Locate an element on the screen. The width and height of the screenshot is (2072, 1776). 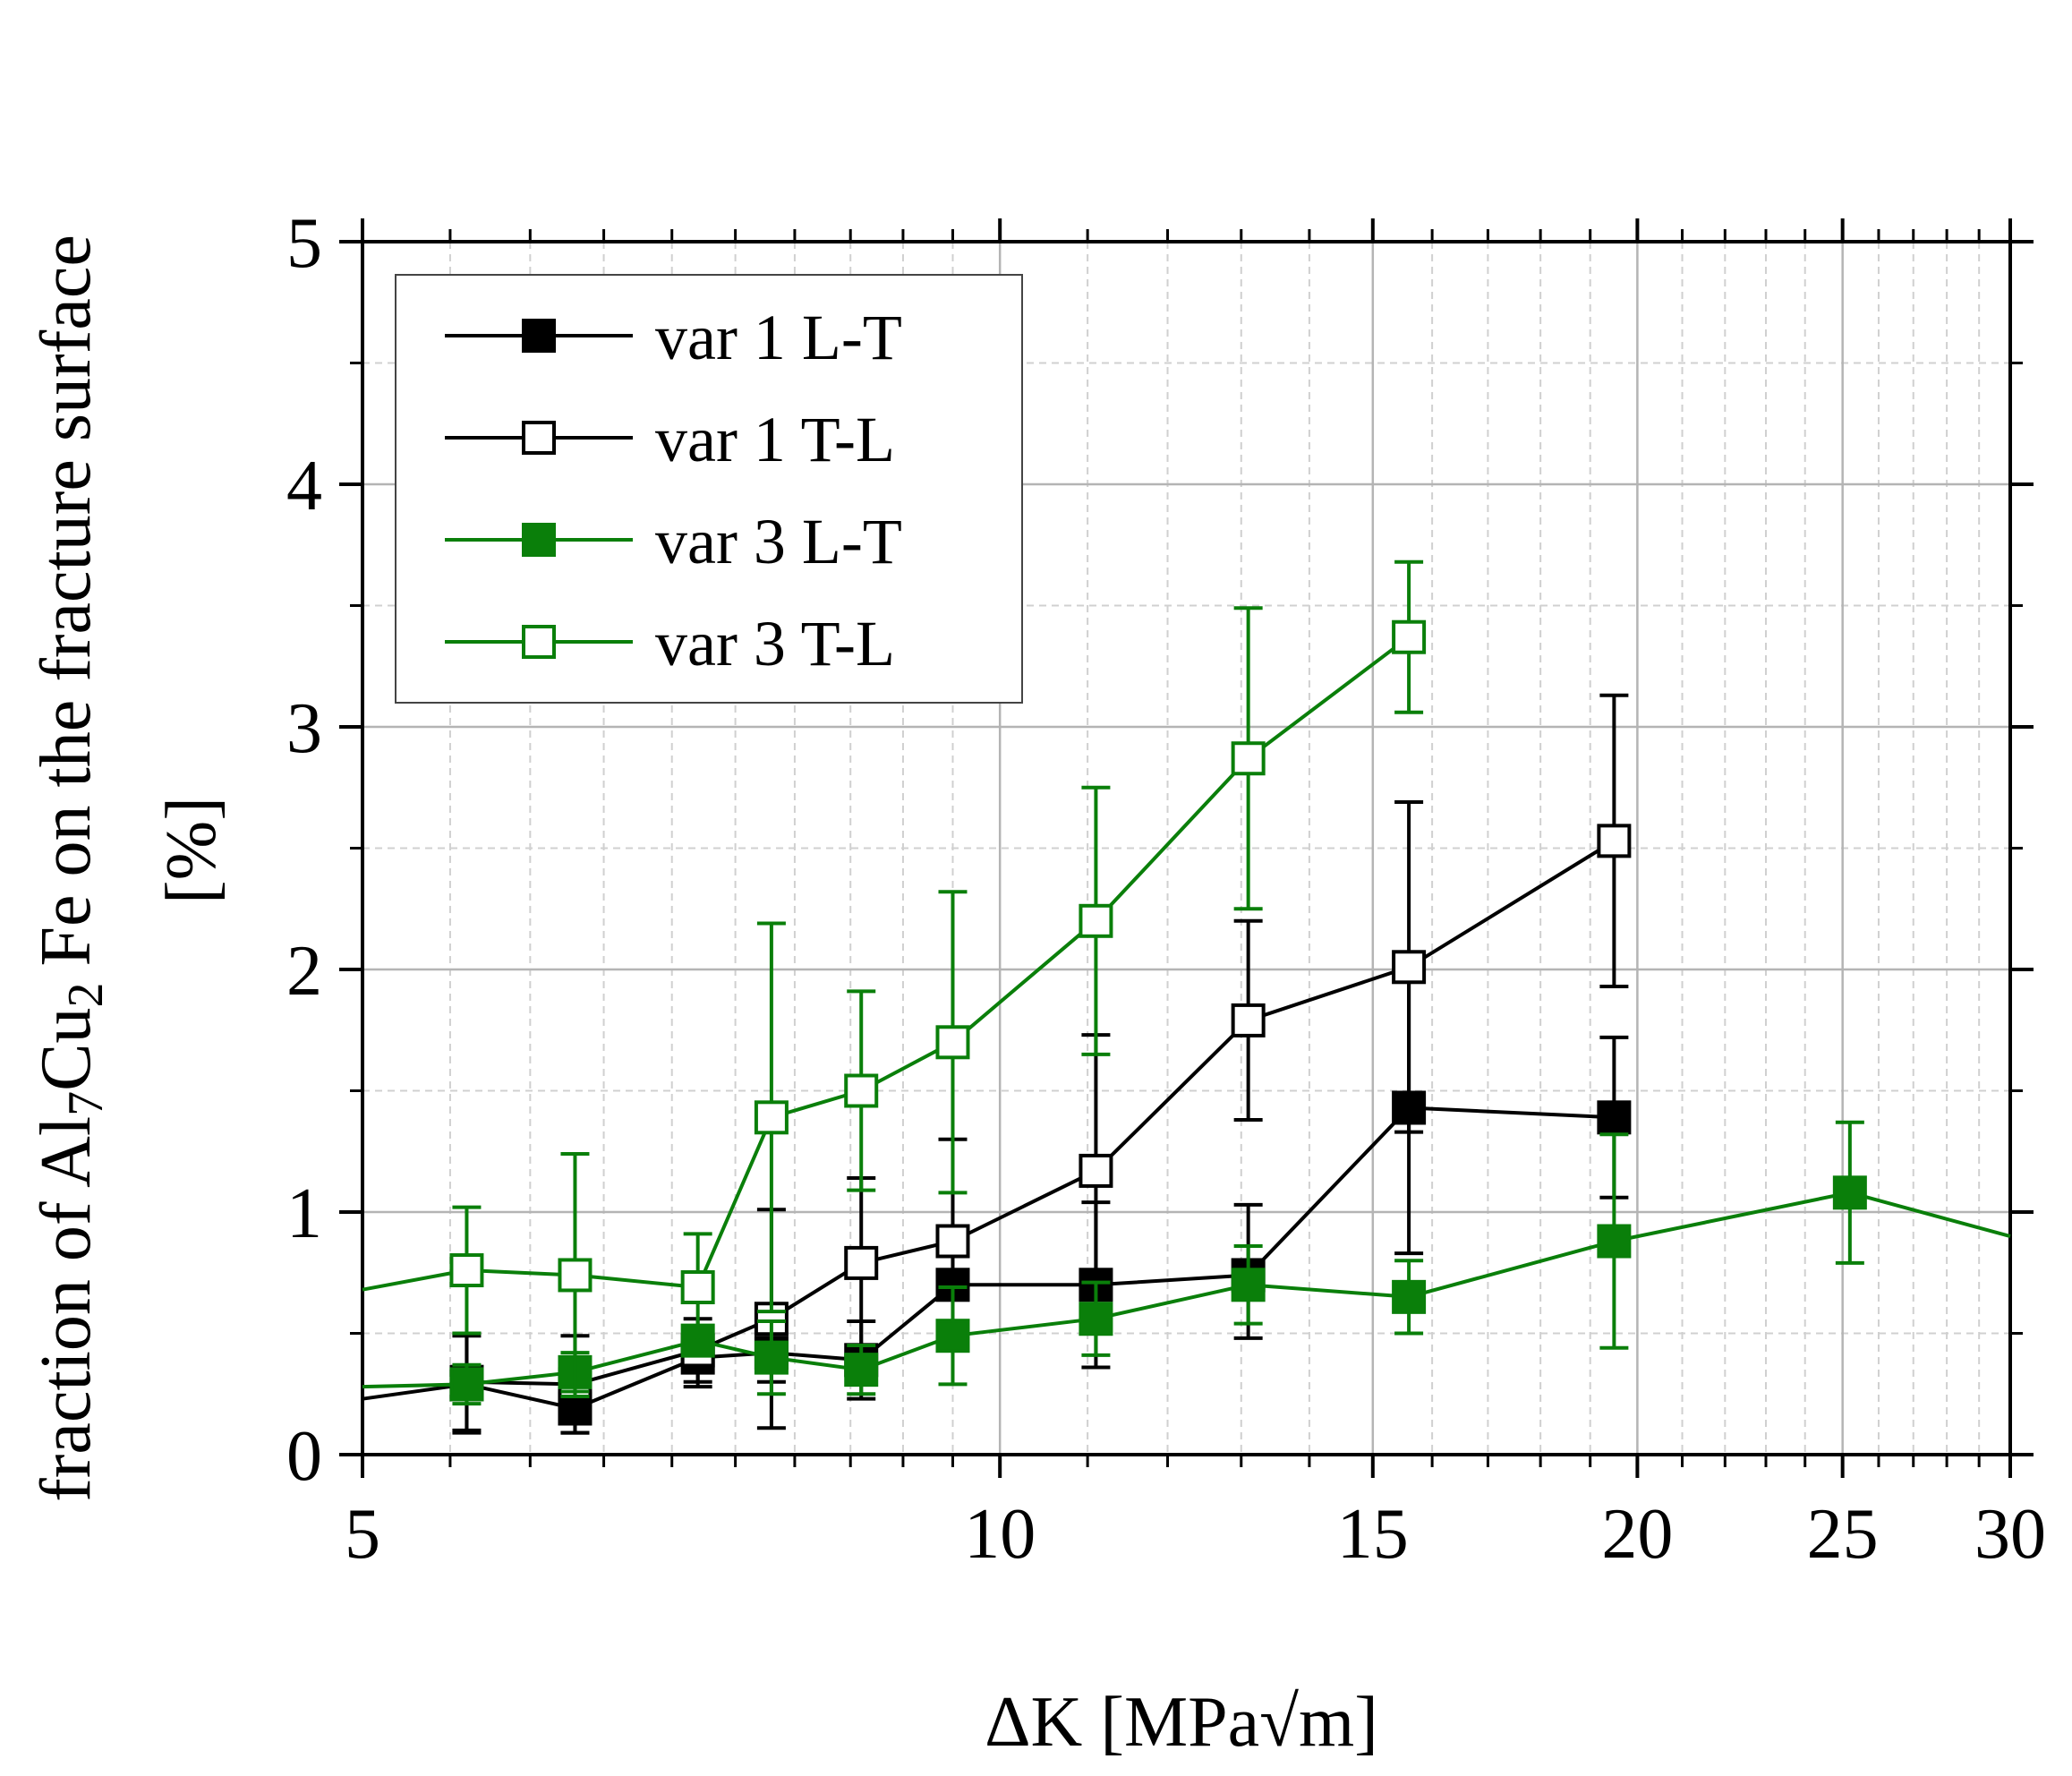
legend: var 1 L-T var 1 T-L var 3 L-T var 3 T-L is located at coordinates (709, 489).